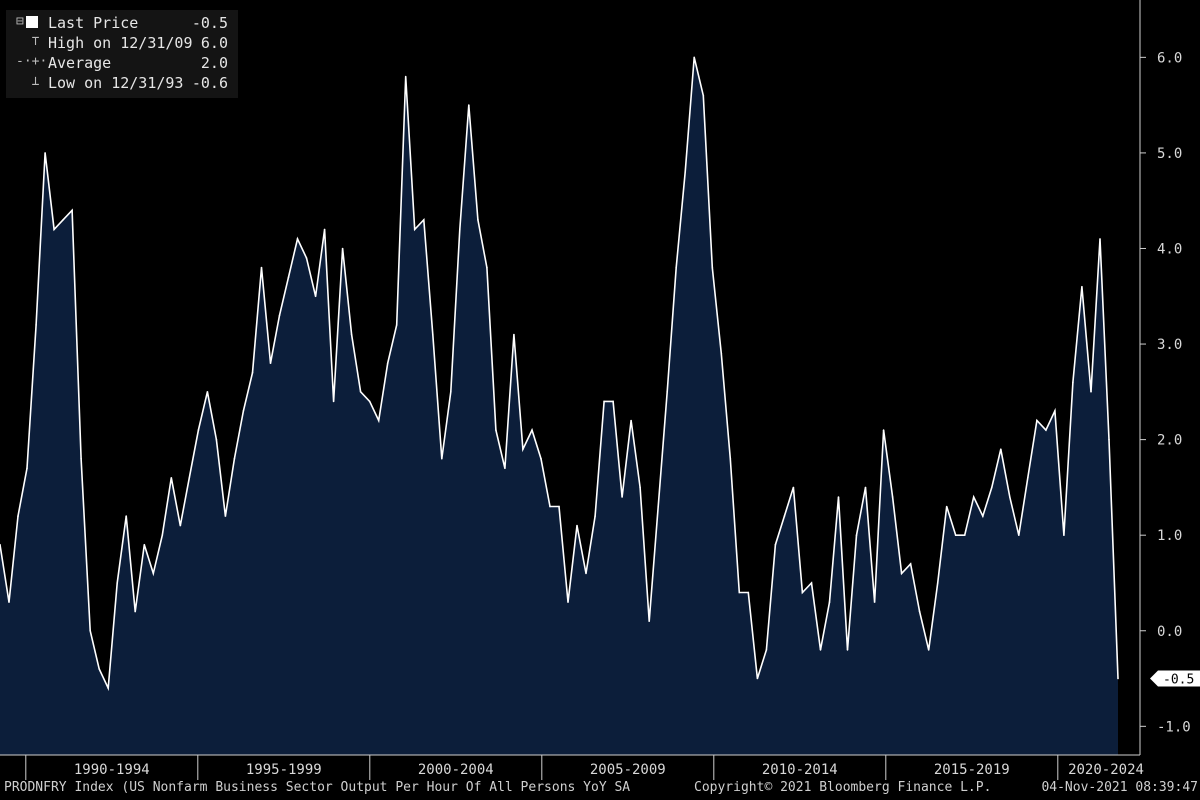 Image resolution: width=1200 pixels, height=800 pixels. I want to click on copyright-text: Copyright© 2021 Bloomberg Finance L.P., so click(843, 787).